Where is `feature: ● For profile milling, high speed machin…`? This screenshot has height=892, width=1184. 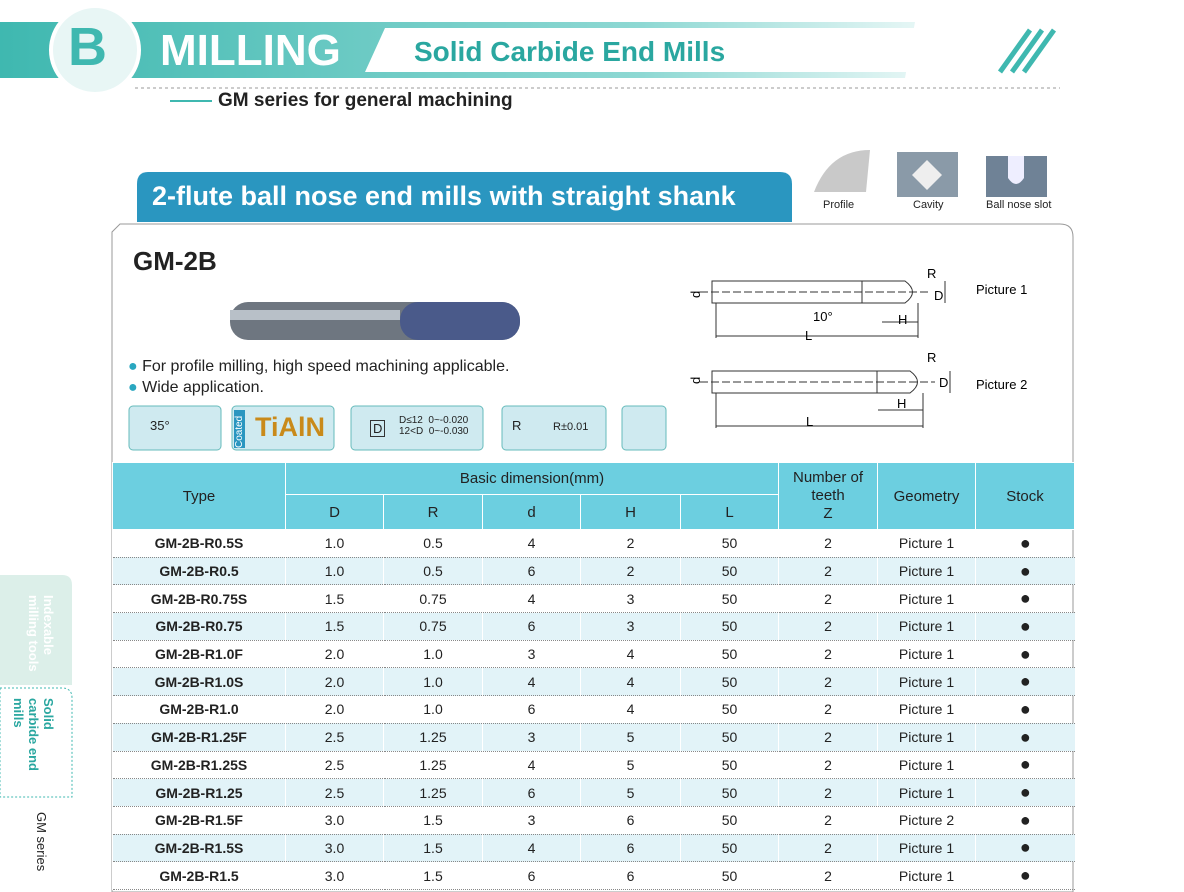 feature: ● For profile milling, high speed machin… is located at coordinates (319, 366).